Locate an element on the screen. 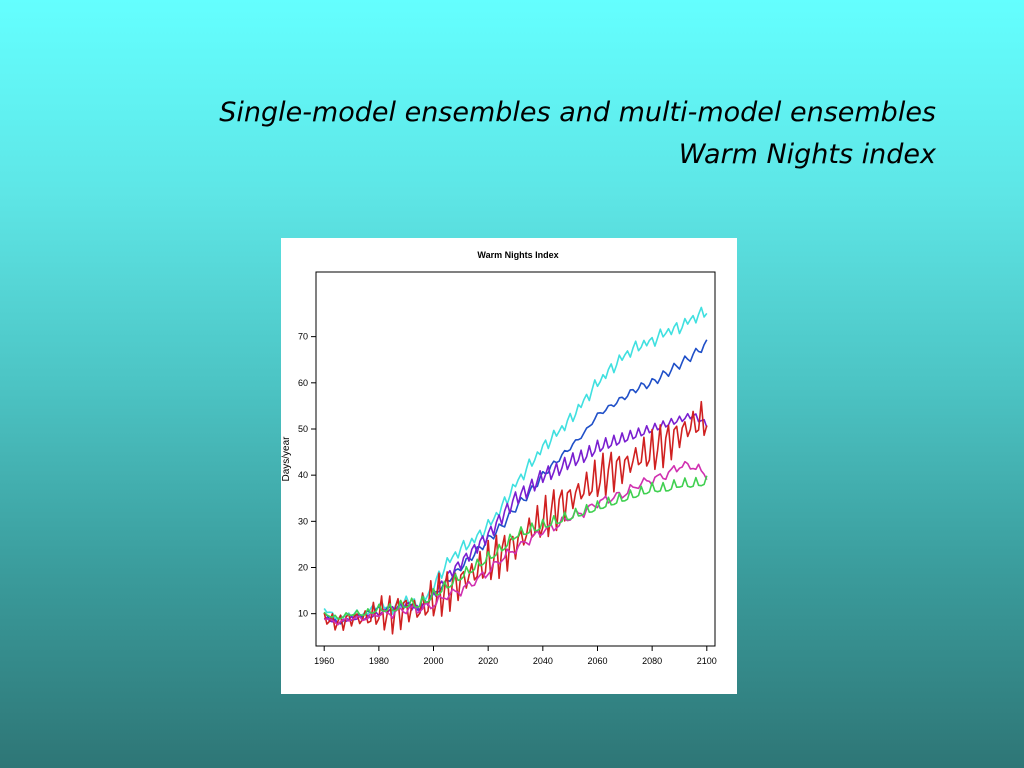 The height and width of the screenshot is (768, 1024). x-tick-label-1980: 1980 is located at coordinates (379, 661).